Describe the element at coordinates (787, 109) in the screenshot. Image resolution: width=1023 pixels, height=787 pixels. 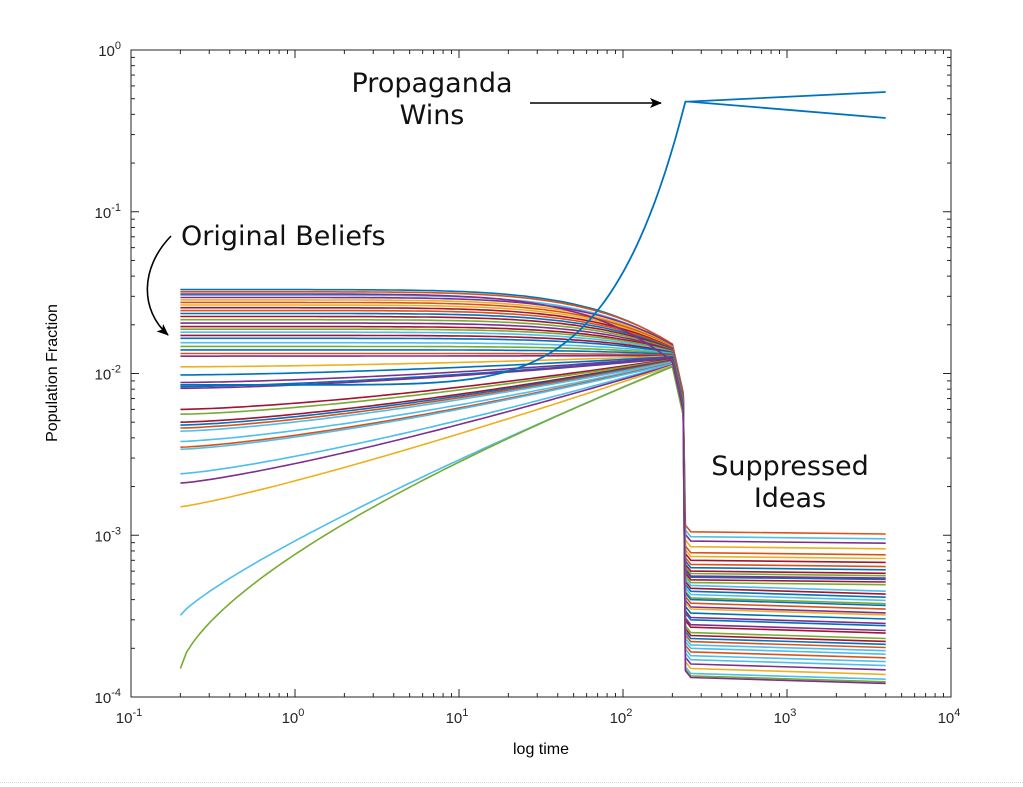
I see `propaganda-line-lower` at that location.